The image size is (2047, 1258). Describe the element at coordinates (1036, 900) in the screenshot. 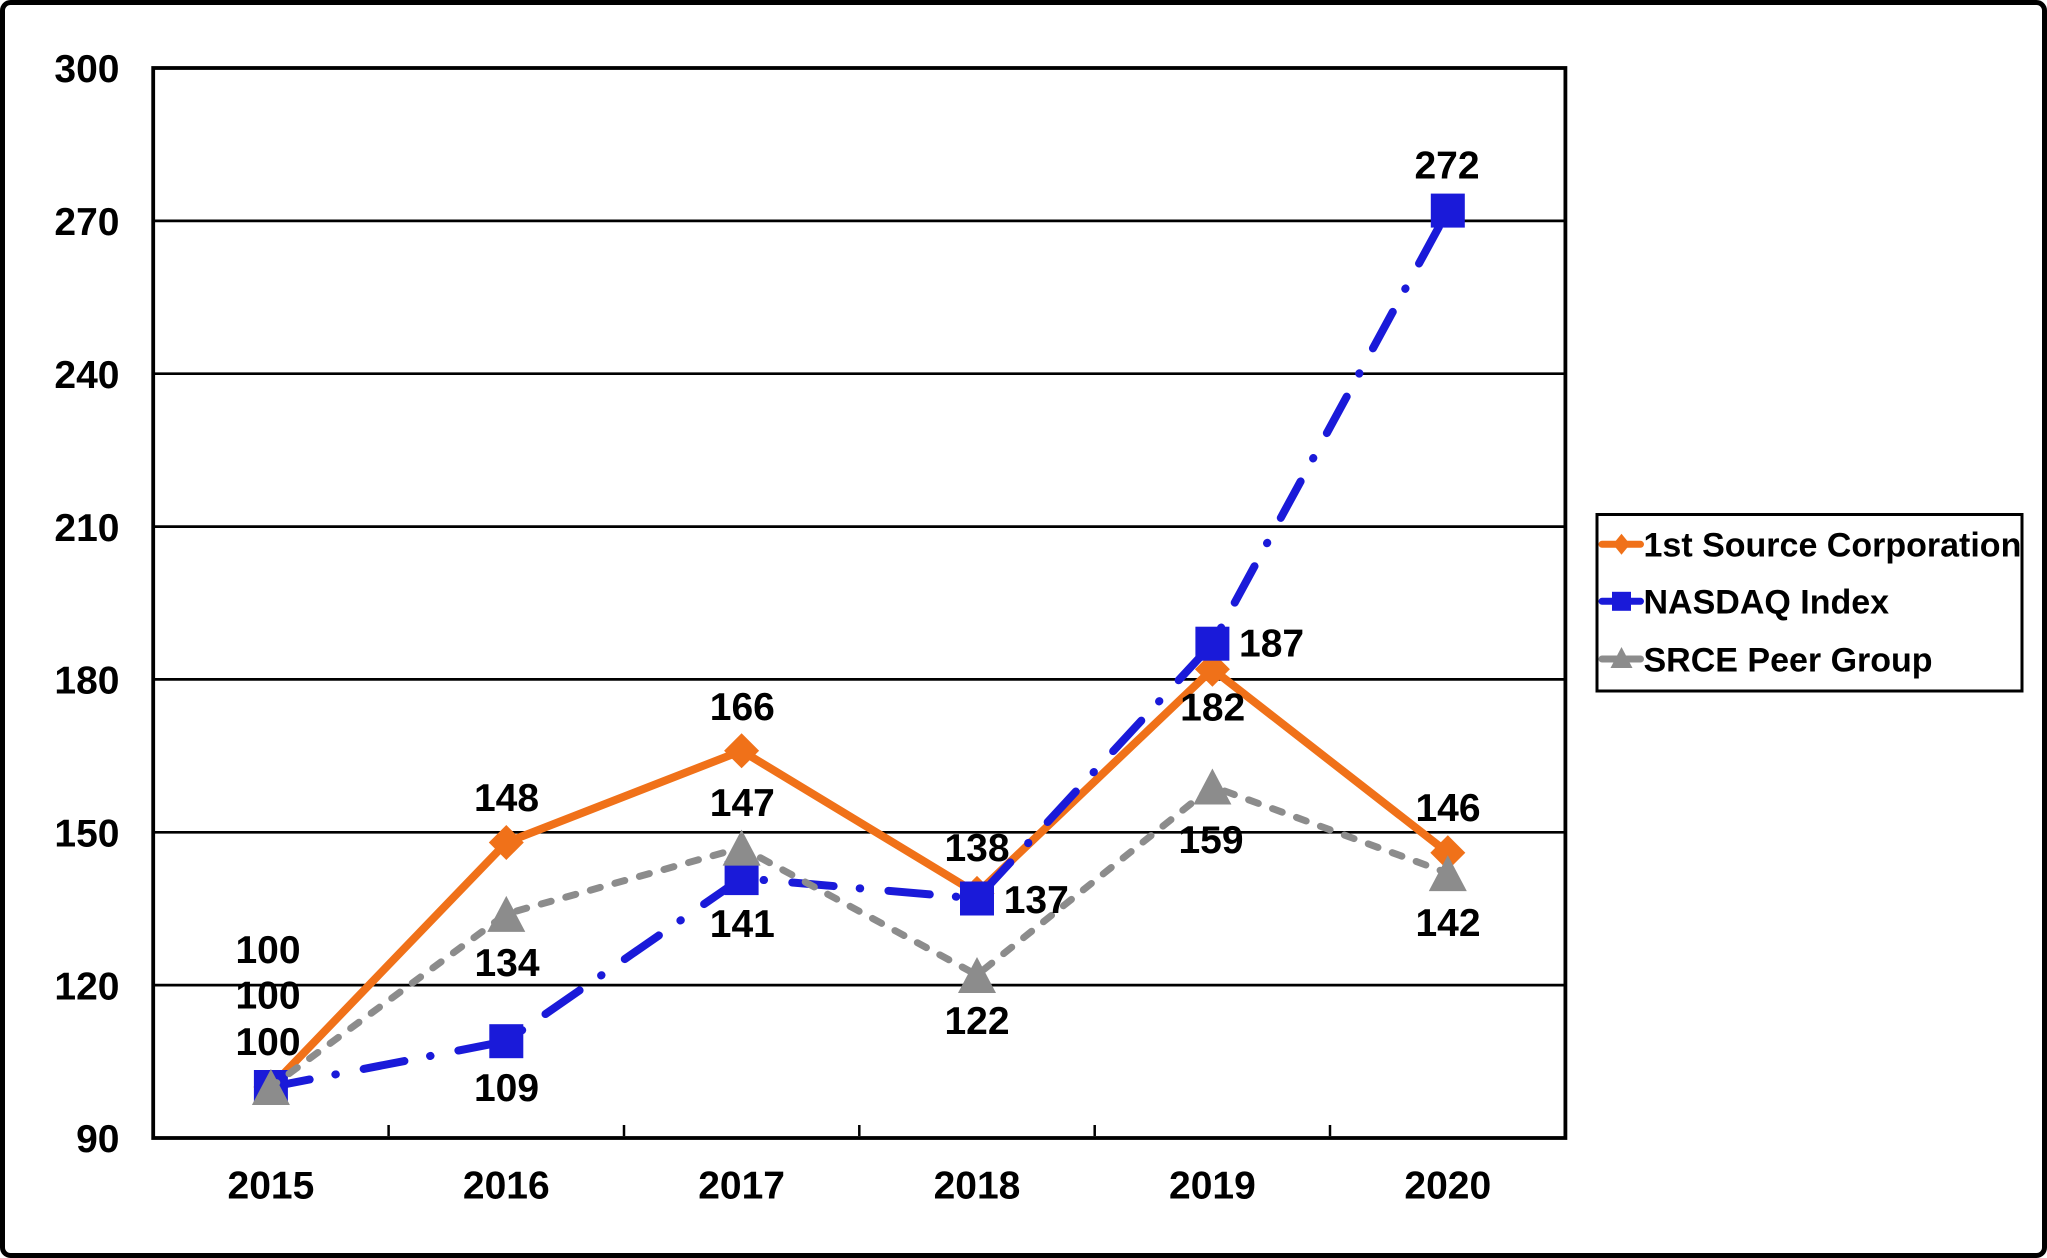

I see `svg-text: 137` at that location.